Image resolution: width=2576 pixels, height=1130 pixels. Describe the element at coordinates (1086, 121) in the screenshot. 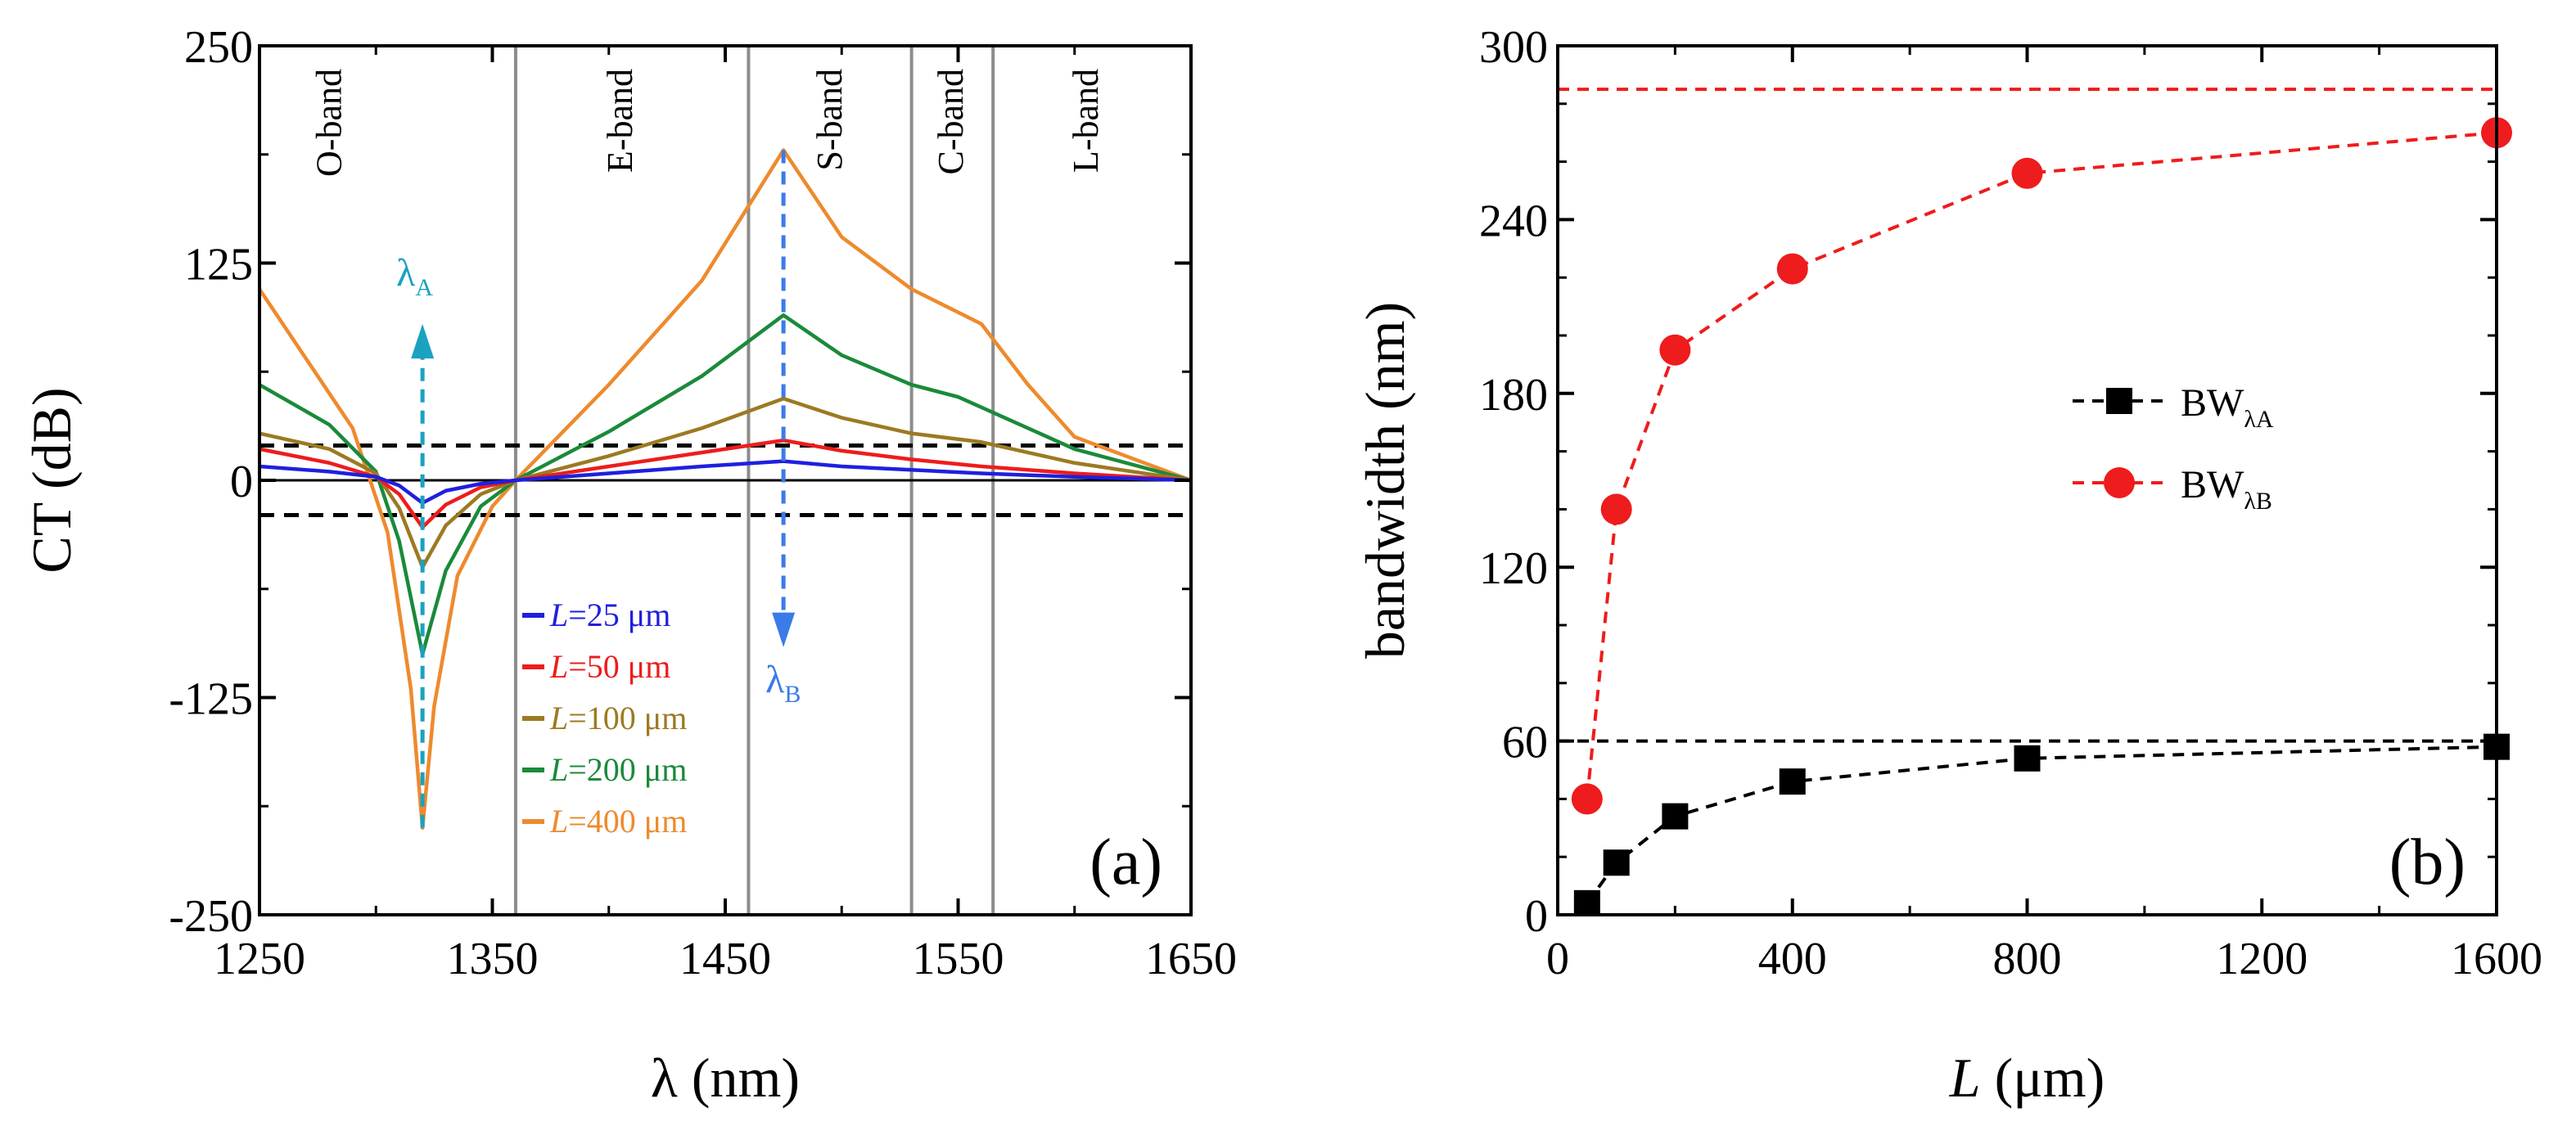

I see `band-label-4: L-band` at that location.